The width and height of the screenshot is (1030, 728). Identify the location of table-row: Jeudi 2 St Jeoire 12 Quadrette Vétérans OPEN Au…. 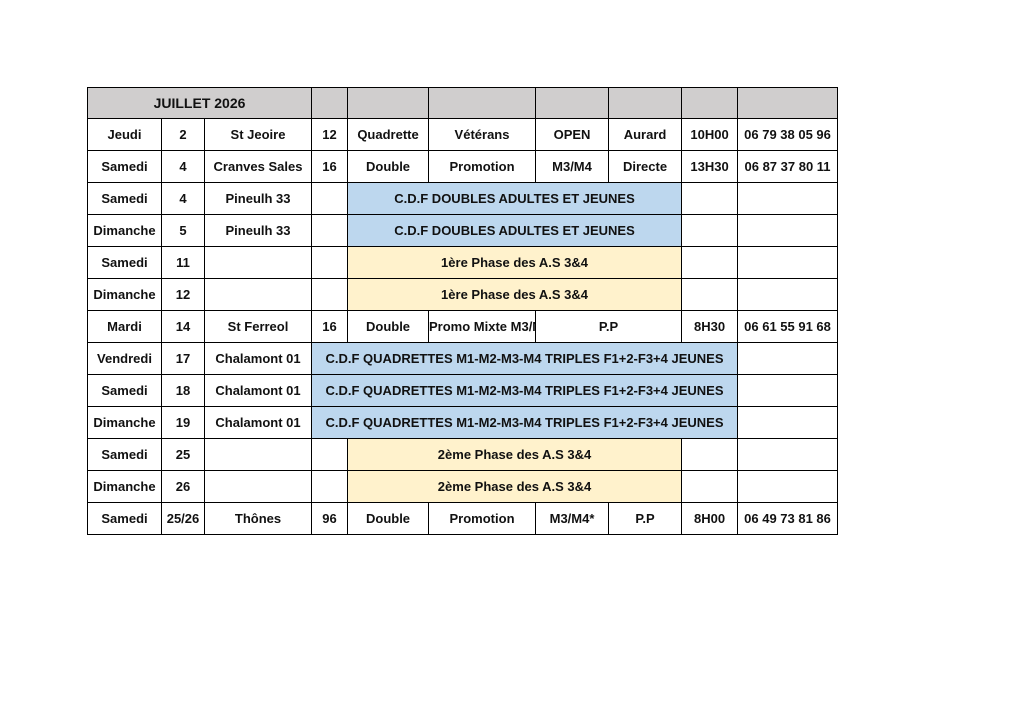
(463, 134).